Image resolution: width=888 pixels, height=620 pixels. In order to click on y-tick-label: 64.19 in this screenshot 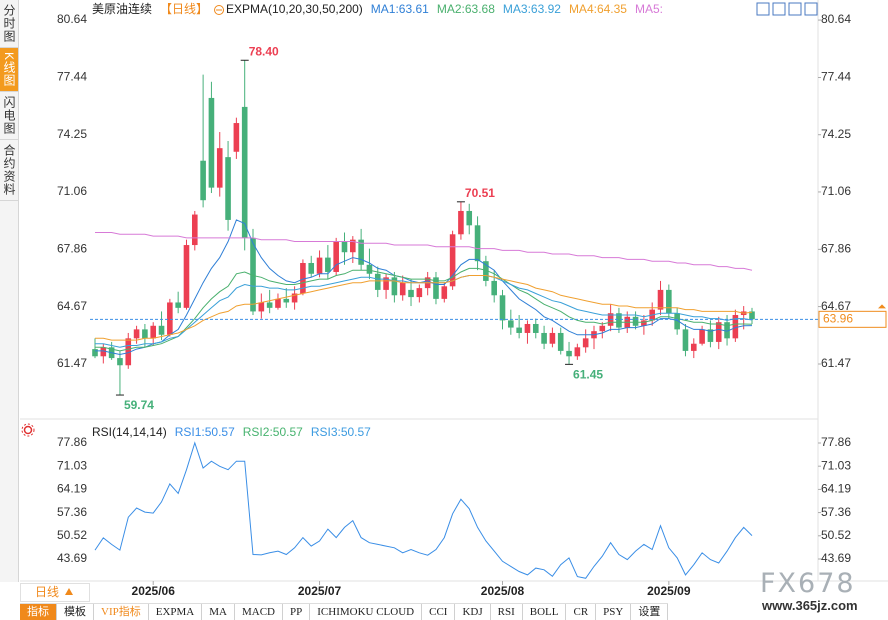, I will do `click(72, 489)`.